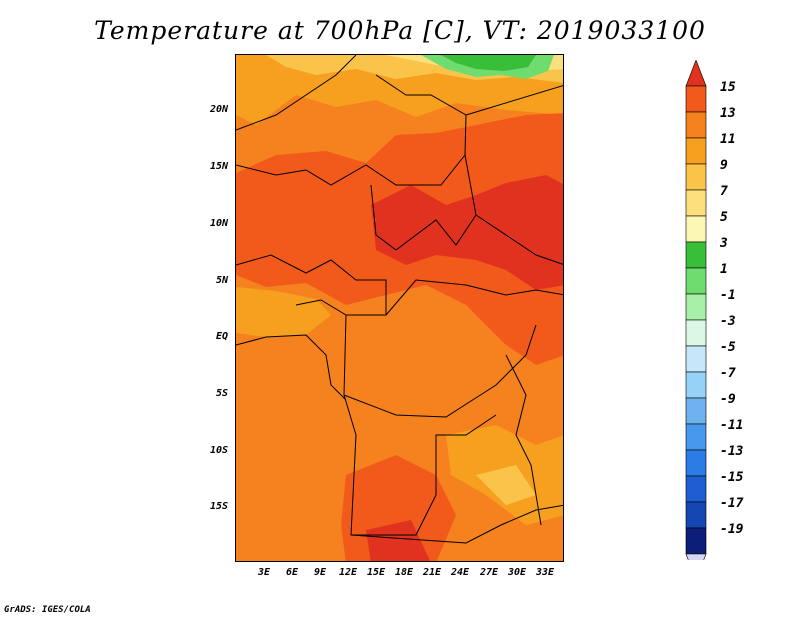 This screenshot has height=618, width=800. What do you see at coordinates (432, 572) in the screenshot?
I see `lon-label: 21E` at bounding box center [432, 572].